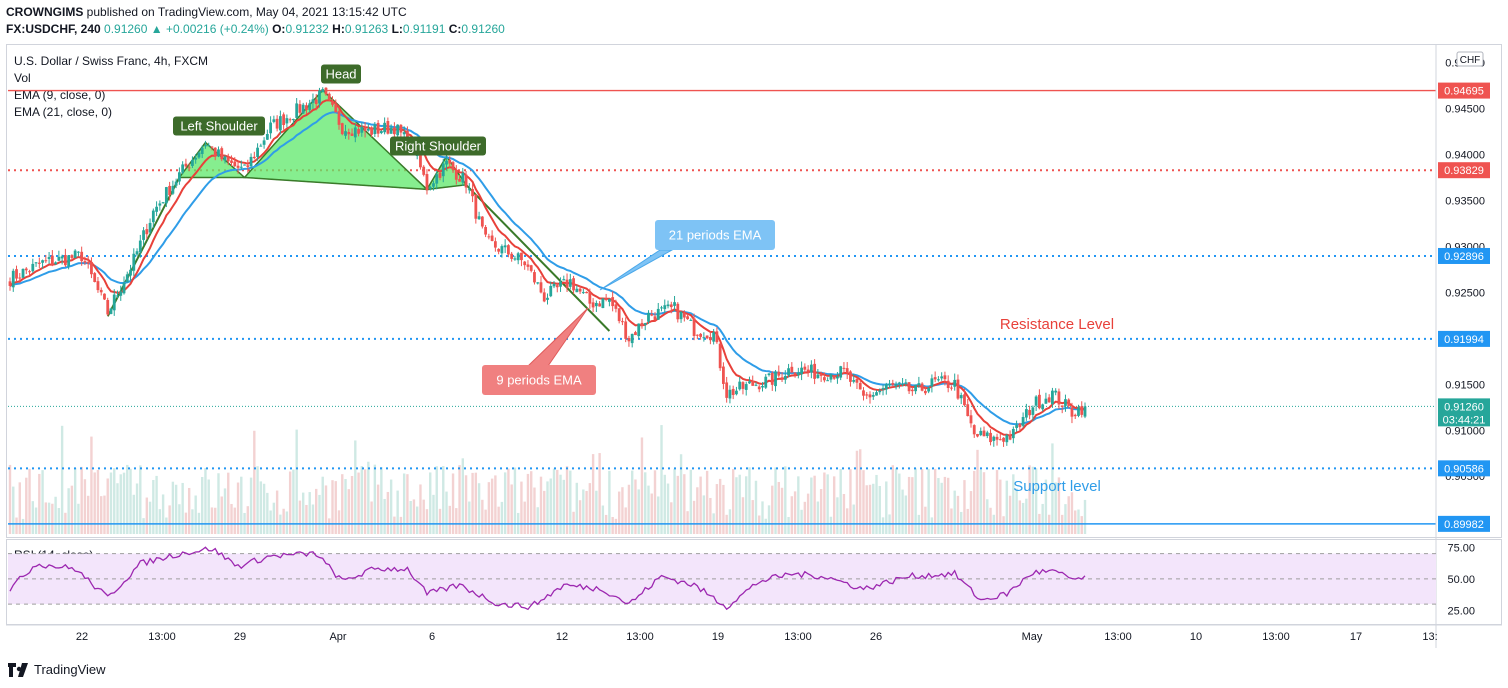 The width and height of the screenshot is (1508, 688). What do you see at coordinates (438, 146) in the screenshot?
I see `right-shoulder-label: Right Shoulder` at bounding box center [438, 146].